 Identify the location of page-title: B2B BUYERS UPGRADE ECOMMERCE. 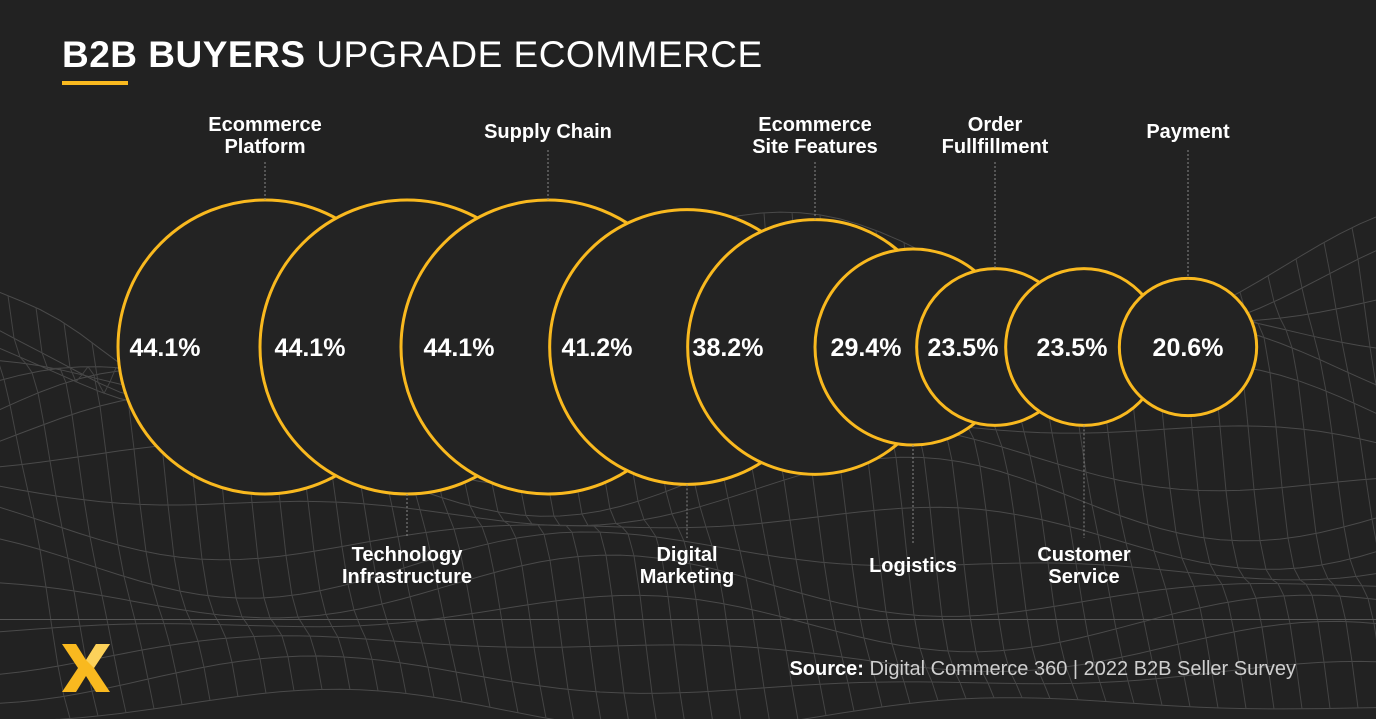
(412, 55).